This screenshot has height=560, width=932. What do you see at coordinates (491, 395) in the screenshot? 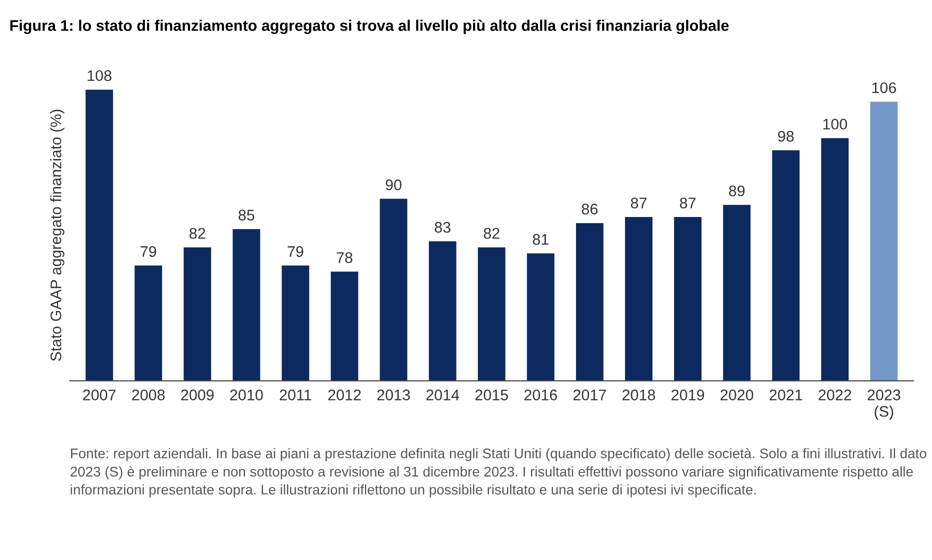
I see `x-tick-label: 2015` at bounding box center [491, 395].